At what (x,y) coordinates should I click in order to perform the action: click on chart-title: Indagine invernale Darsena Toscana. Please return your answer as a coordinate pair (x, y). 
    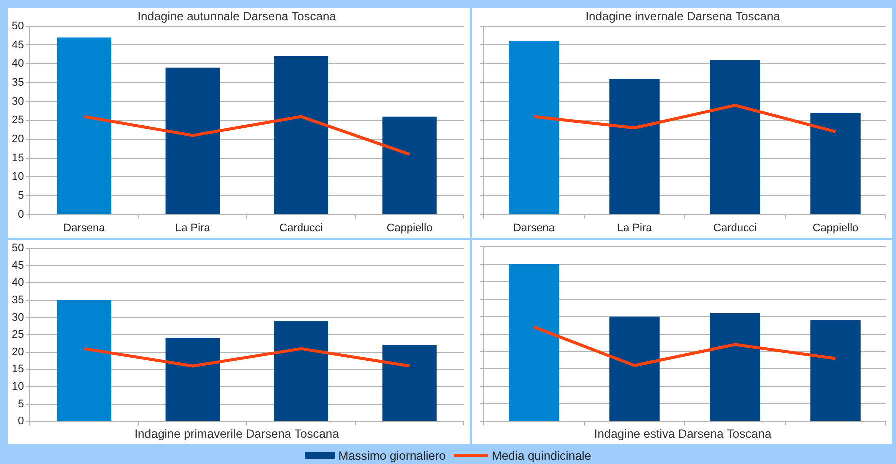
    Looking at the image, I should click on (683, 17).